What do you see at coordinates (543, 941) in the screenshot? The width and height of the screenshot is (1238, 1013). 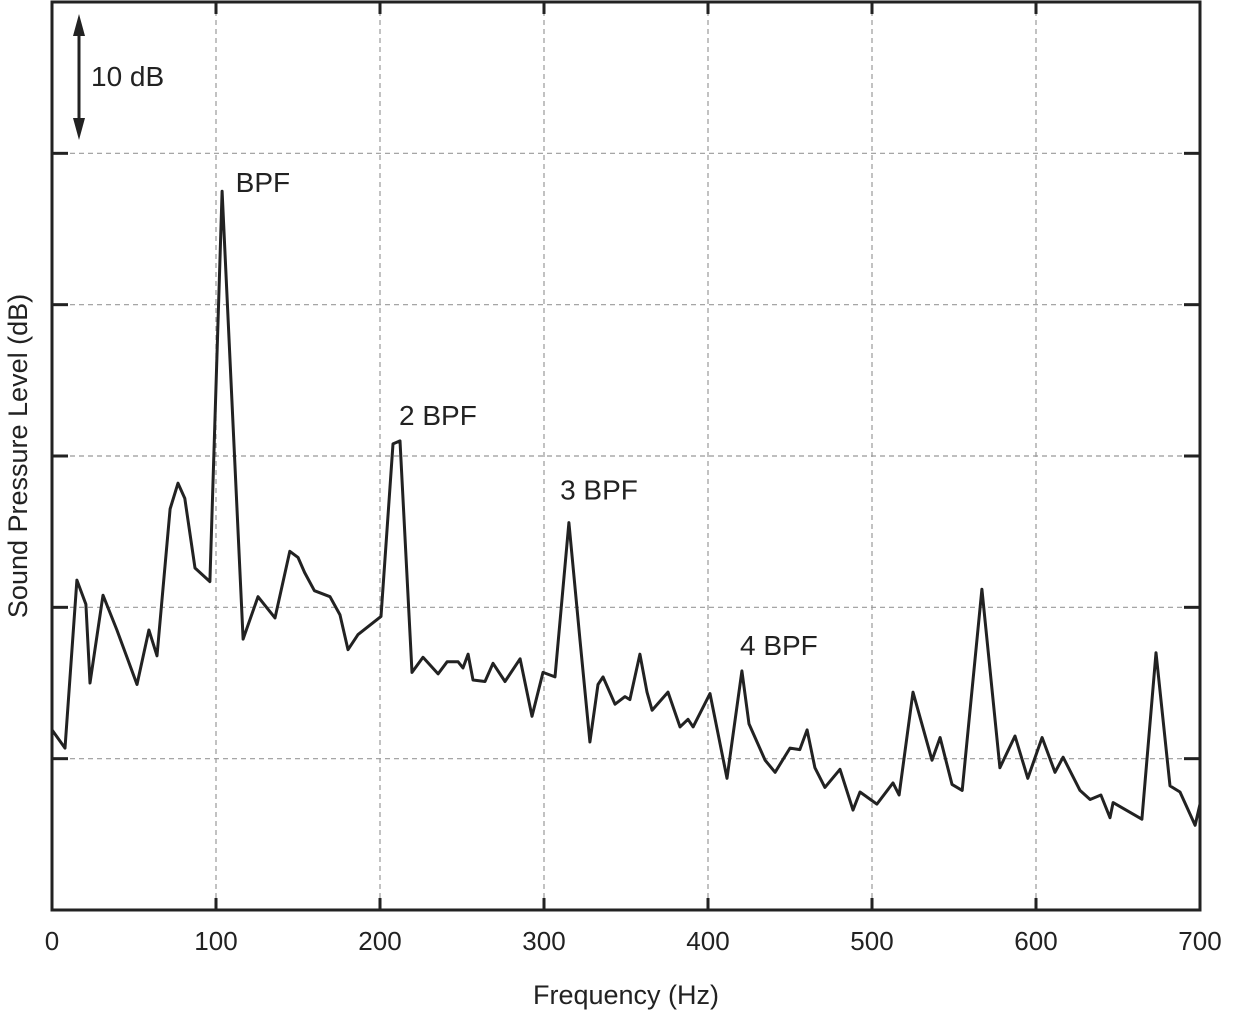 I see `x-tick-label: 300` at bounding box center [543, 941].